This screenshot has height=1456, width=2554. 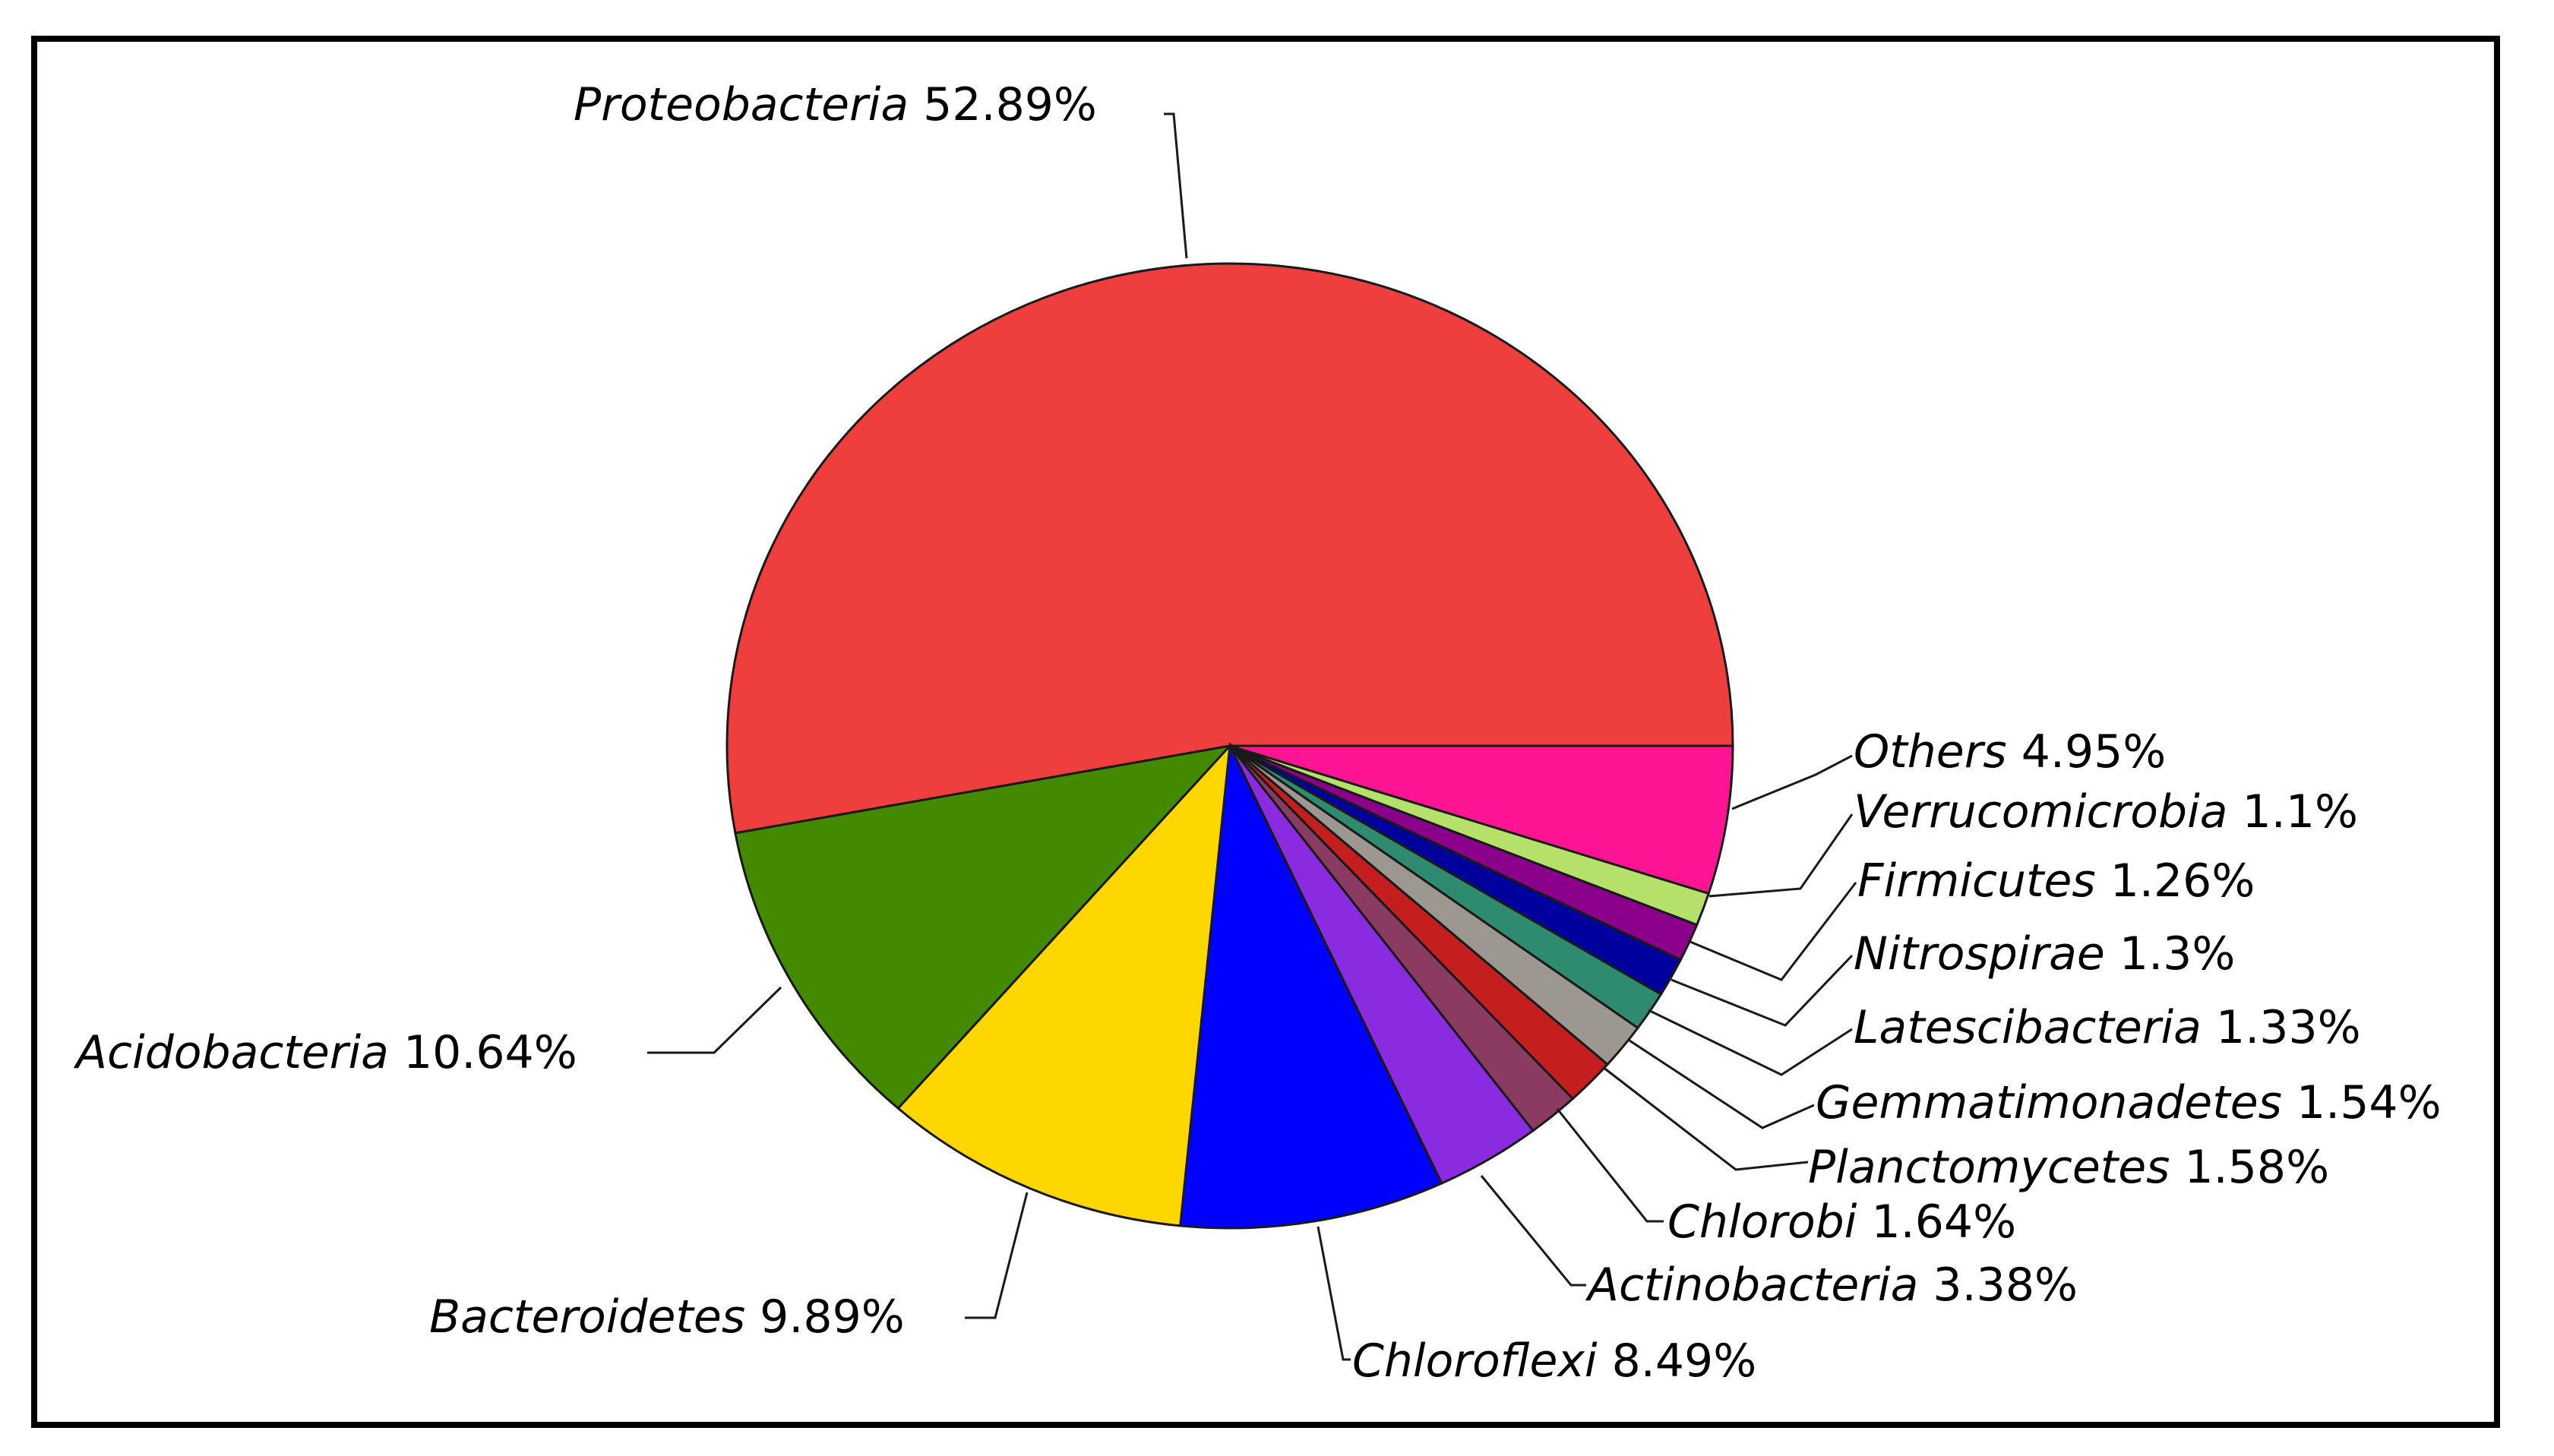 I want to click on leader-line-gemmatimonadetes, so click(x=1722, y=1084).